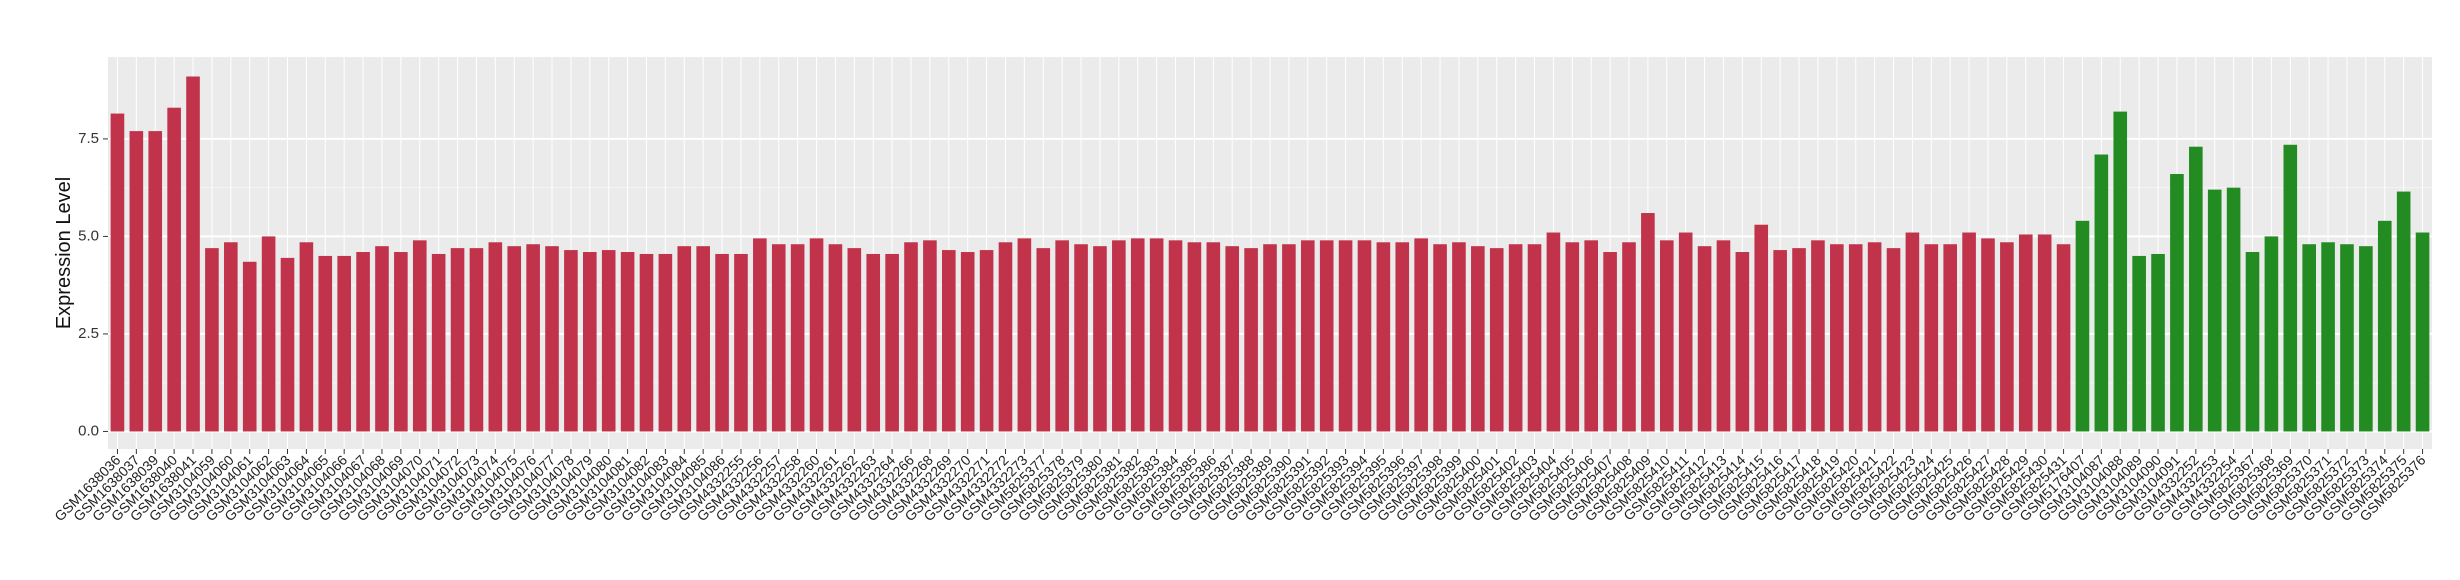  I want to click on y-axis-label: Expression Level, so click(64, 253).